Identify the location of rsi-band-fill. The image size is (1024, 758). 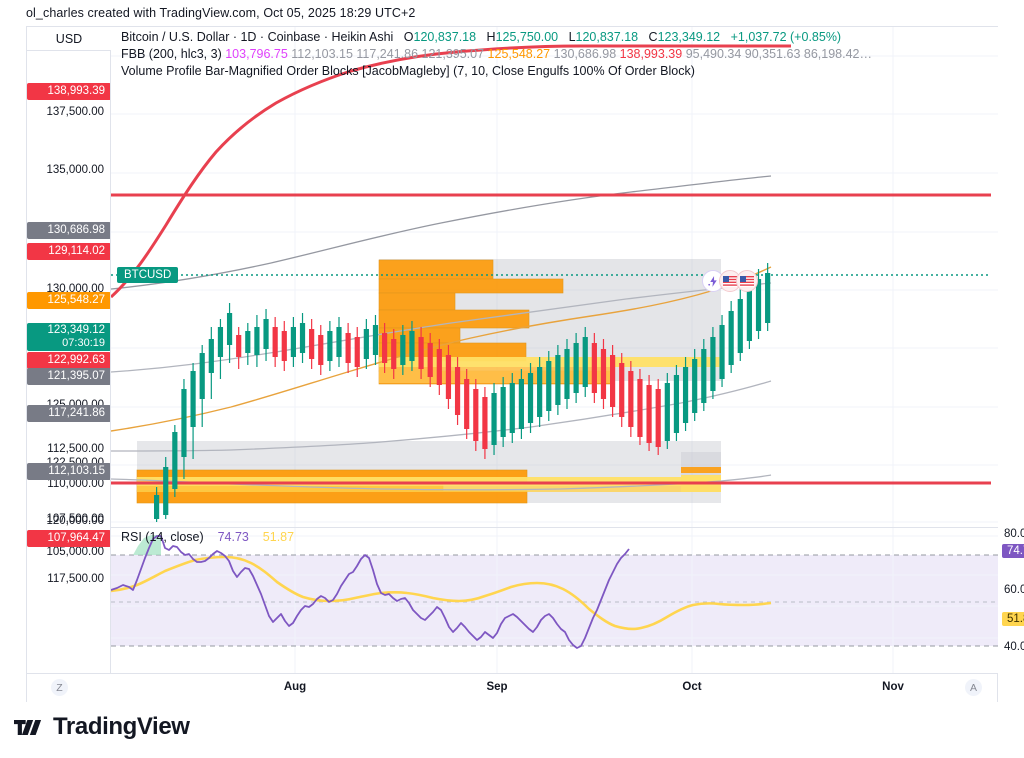
(554, 600).